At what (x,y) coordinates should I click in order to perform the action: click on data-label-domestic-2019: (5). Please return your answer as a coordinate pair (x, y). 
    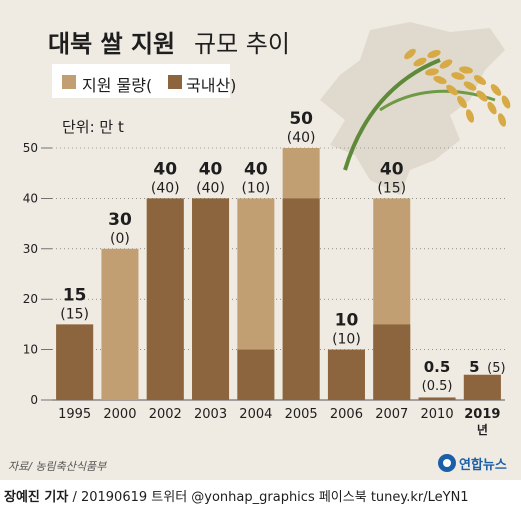
    Looking at the image, I should click on (496, 368).